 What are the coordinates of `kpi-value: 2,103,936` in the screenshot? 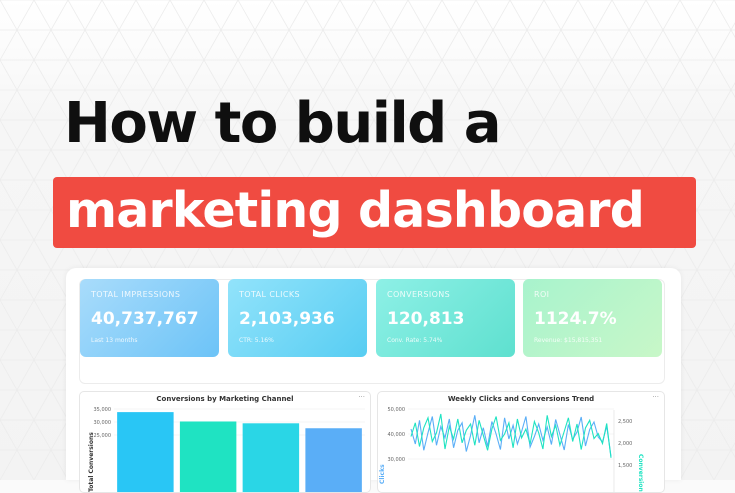 It's located at (287, 319).